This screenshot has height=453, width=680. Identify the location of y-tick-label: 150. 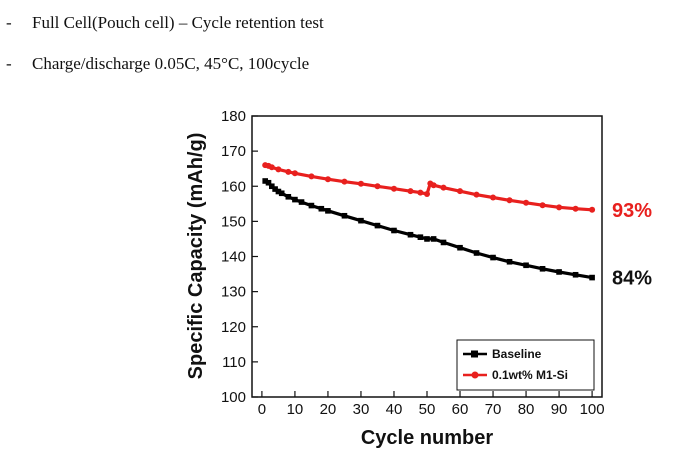
(233, 221).